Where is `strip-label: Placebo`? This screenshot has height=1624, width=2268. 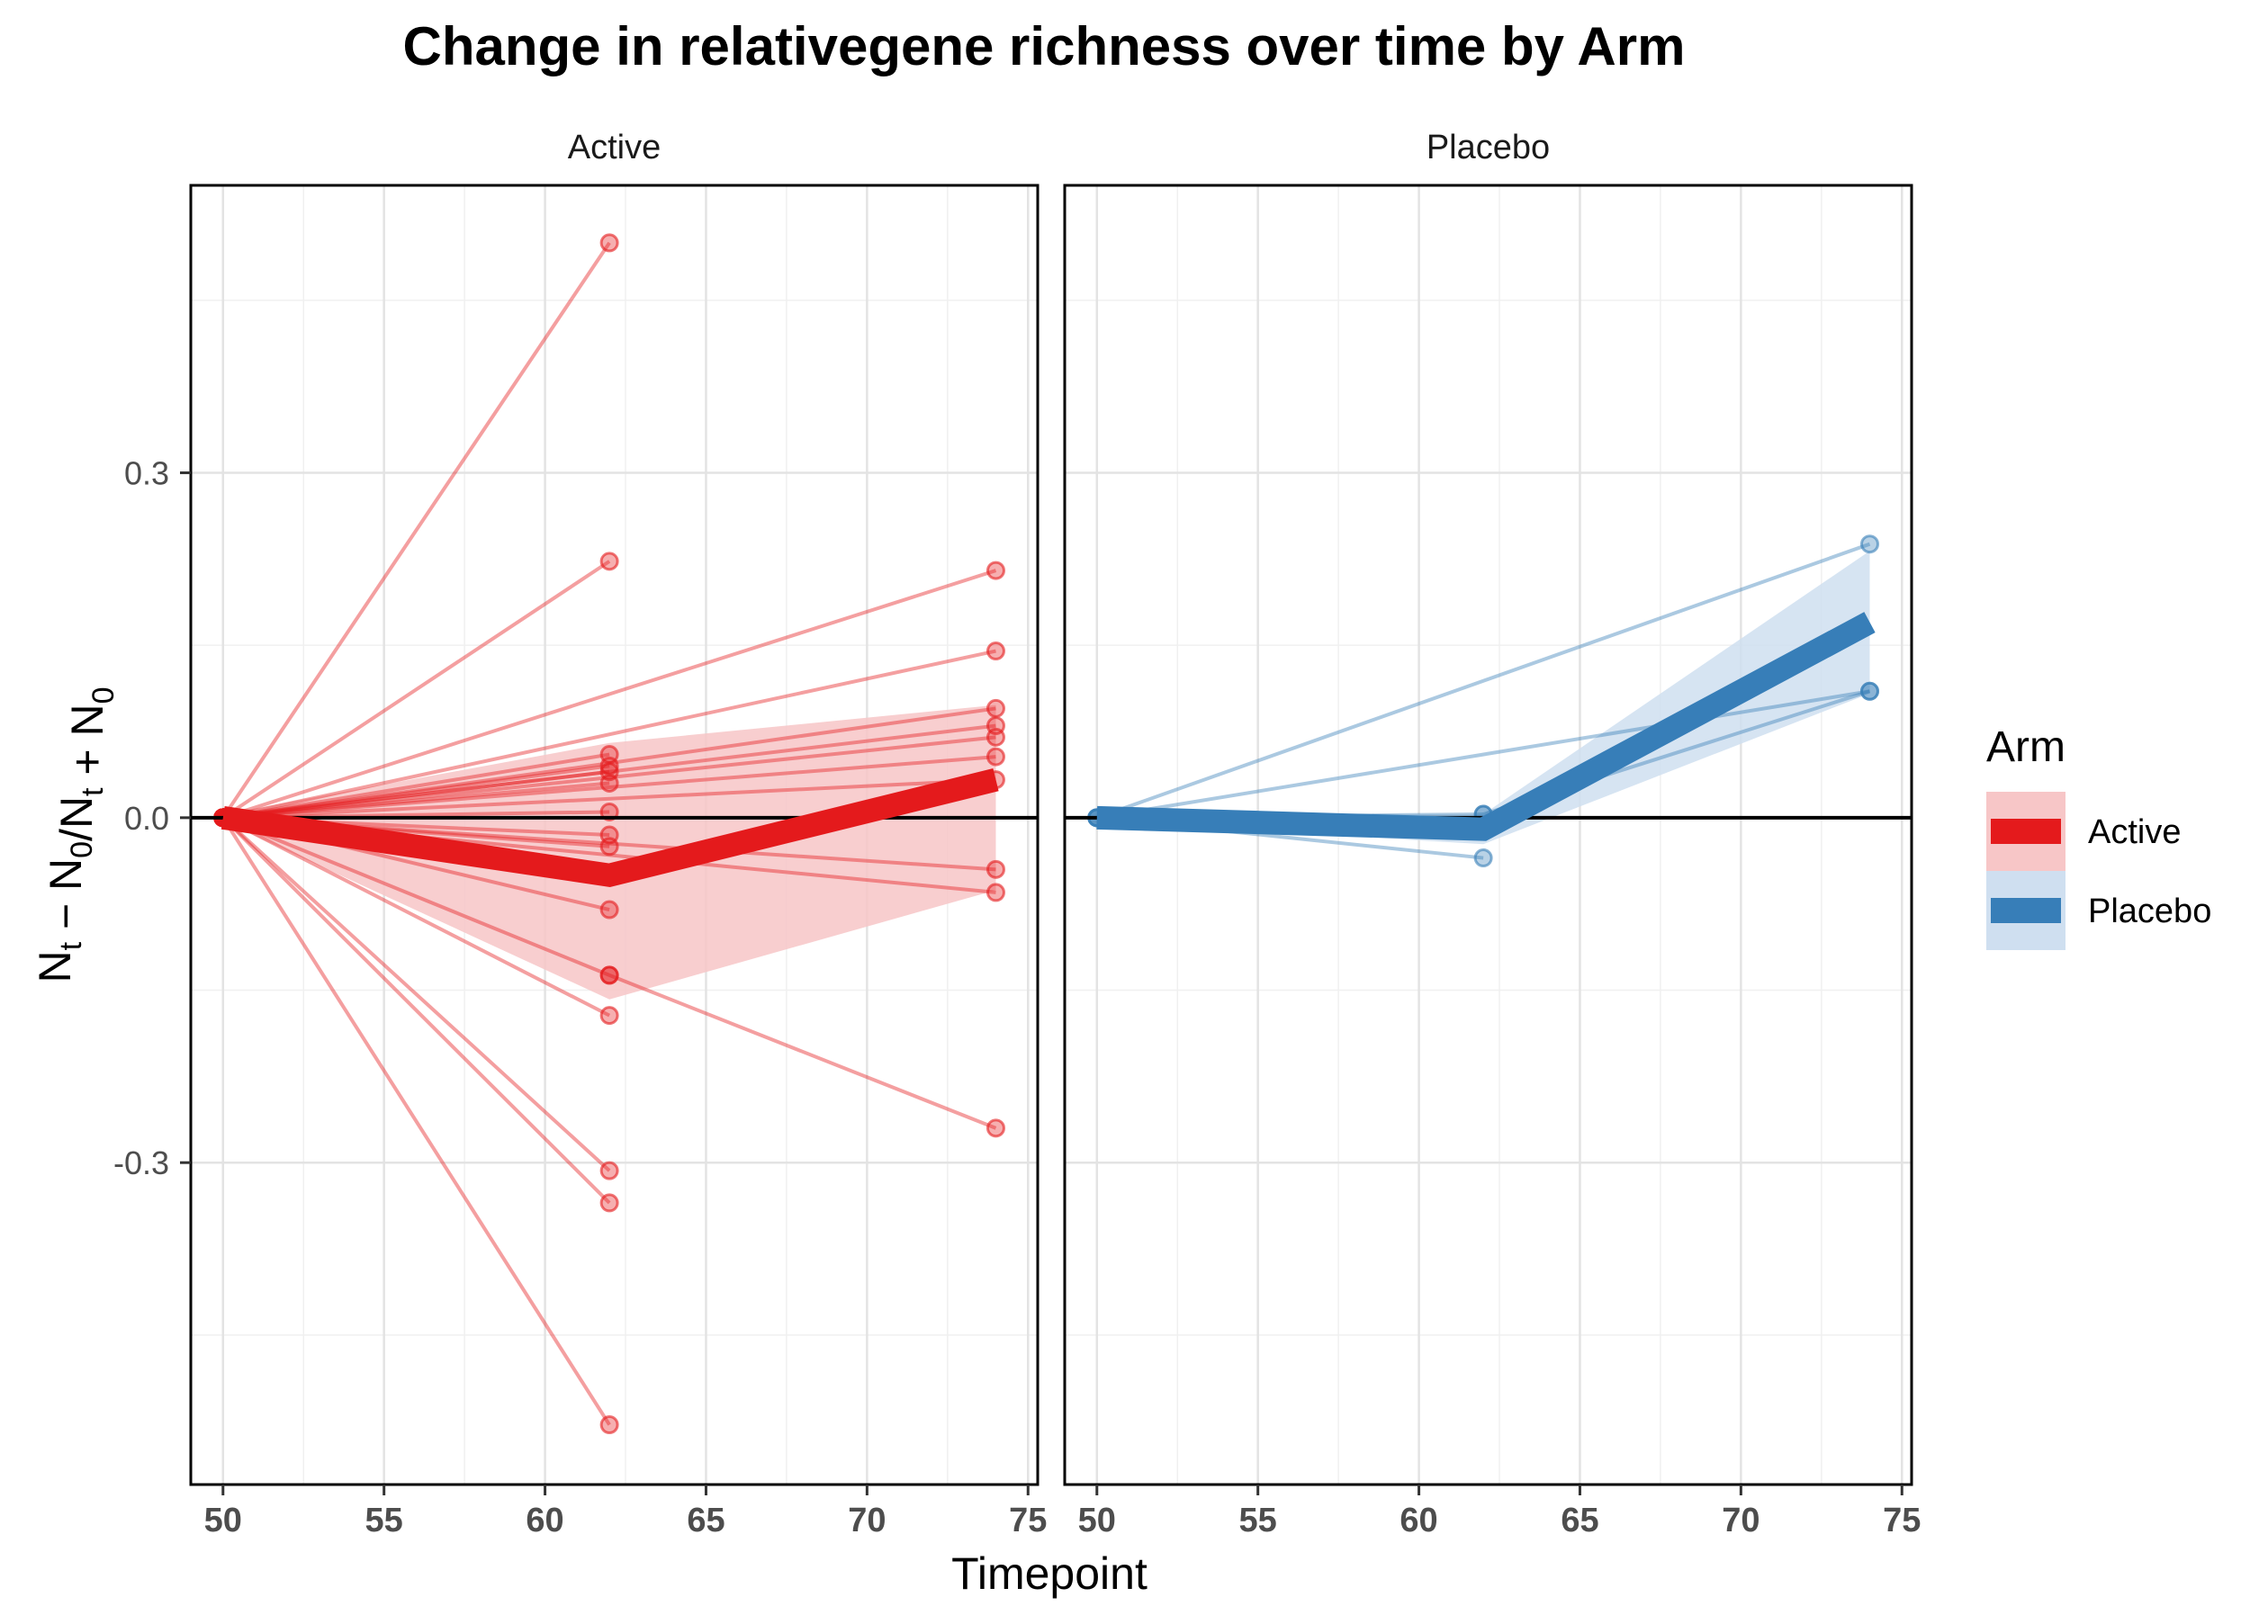
strip-label: Placebo is located at coordinates (1488, 147).